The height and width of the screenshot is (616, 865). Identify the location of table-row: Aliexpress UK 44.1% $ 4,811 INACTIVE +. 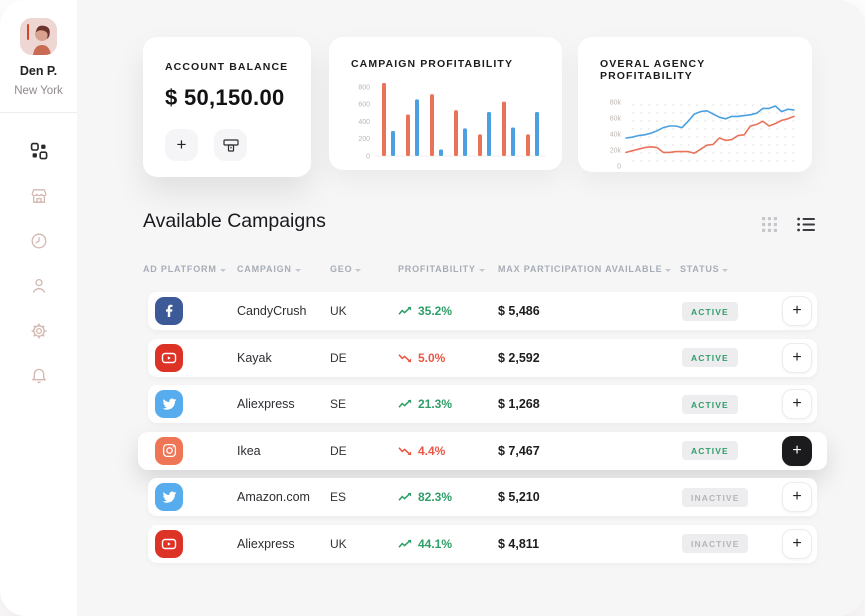
(482, 543).